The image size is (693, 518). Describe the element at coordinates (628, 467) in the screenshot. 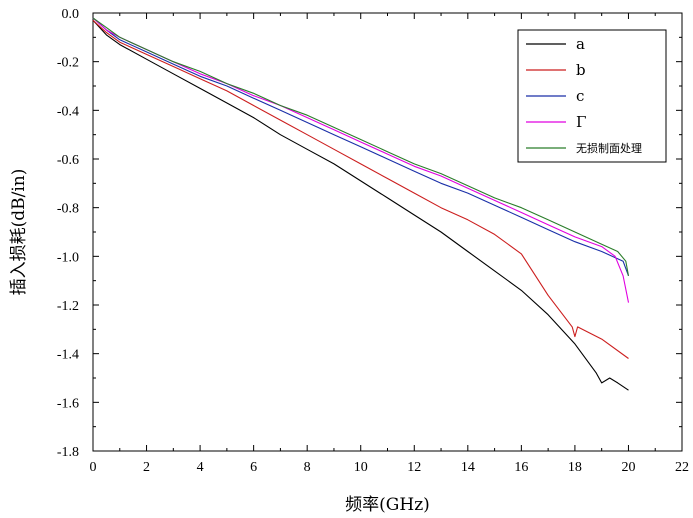

I see `x-tick-label: 20` at that location.